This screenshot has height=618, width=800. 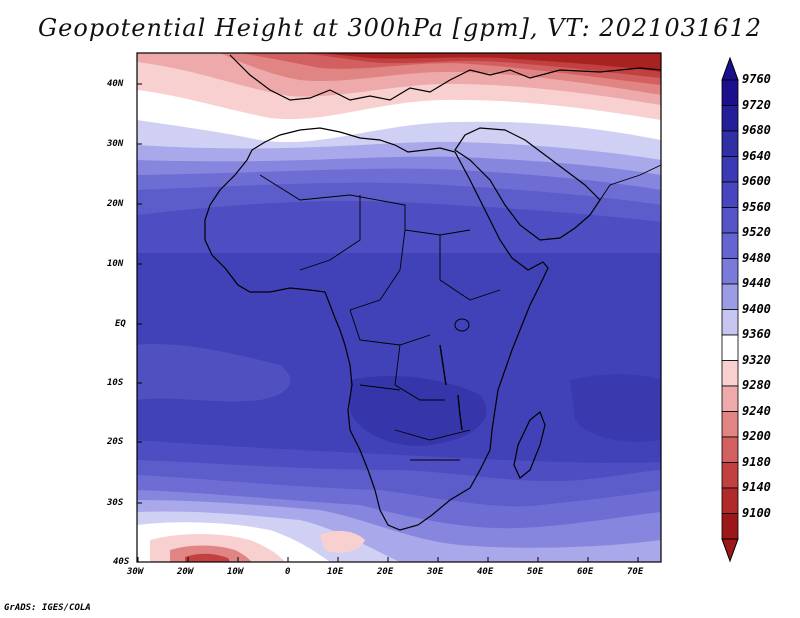 What do you see at coordinates (756, 461) in the screenshot?
I see `colorbar-level-label: 9180` at bounding box center [756, 461].